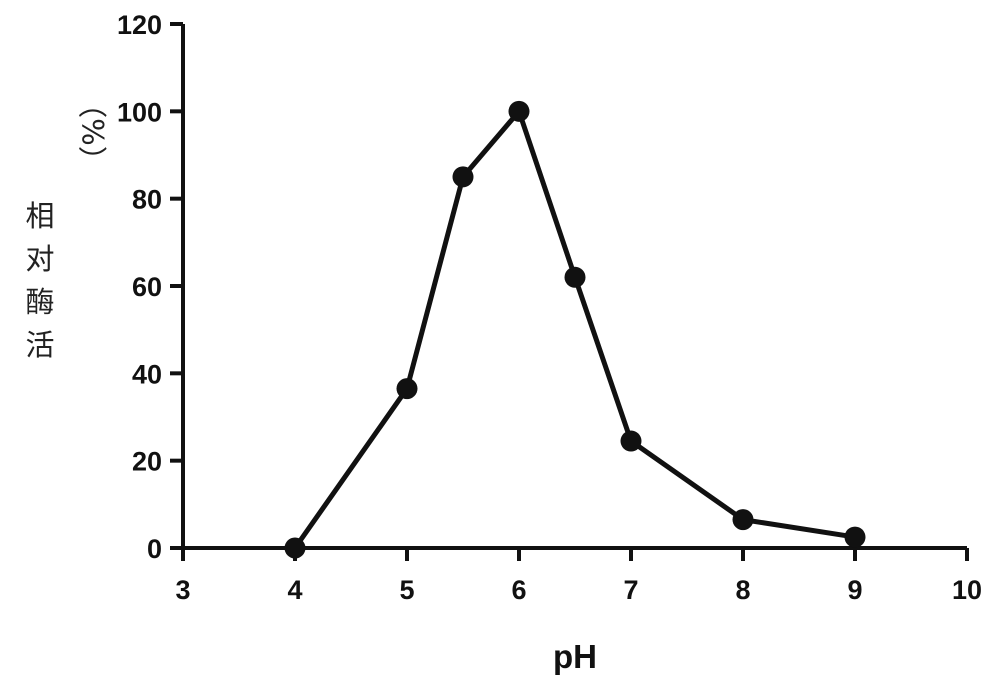 Image resolution: width=1000 pixels, height=683 pixels. I want to click on y-tick-label: 60, so click(147, 287).